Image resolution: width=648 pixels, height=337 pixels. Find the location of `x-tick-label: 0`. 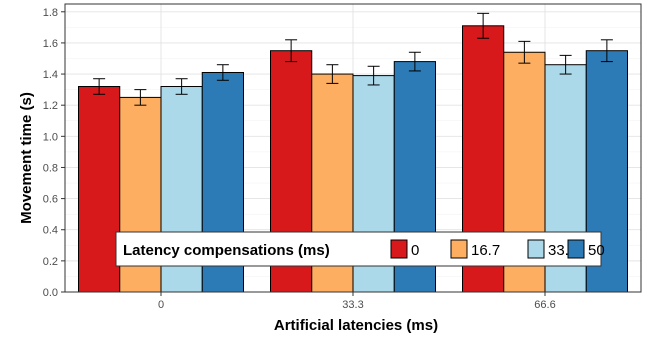

x-tick-label: 0 is located at coordinates (161, 305).